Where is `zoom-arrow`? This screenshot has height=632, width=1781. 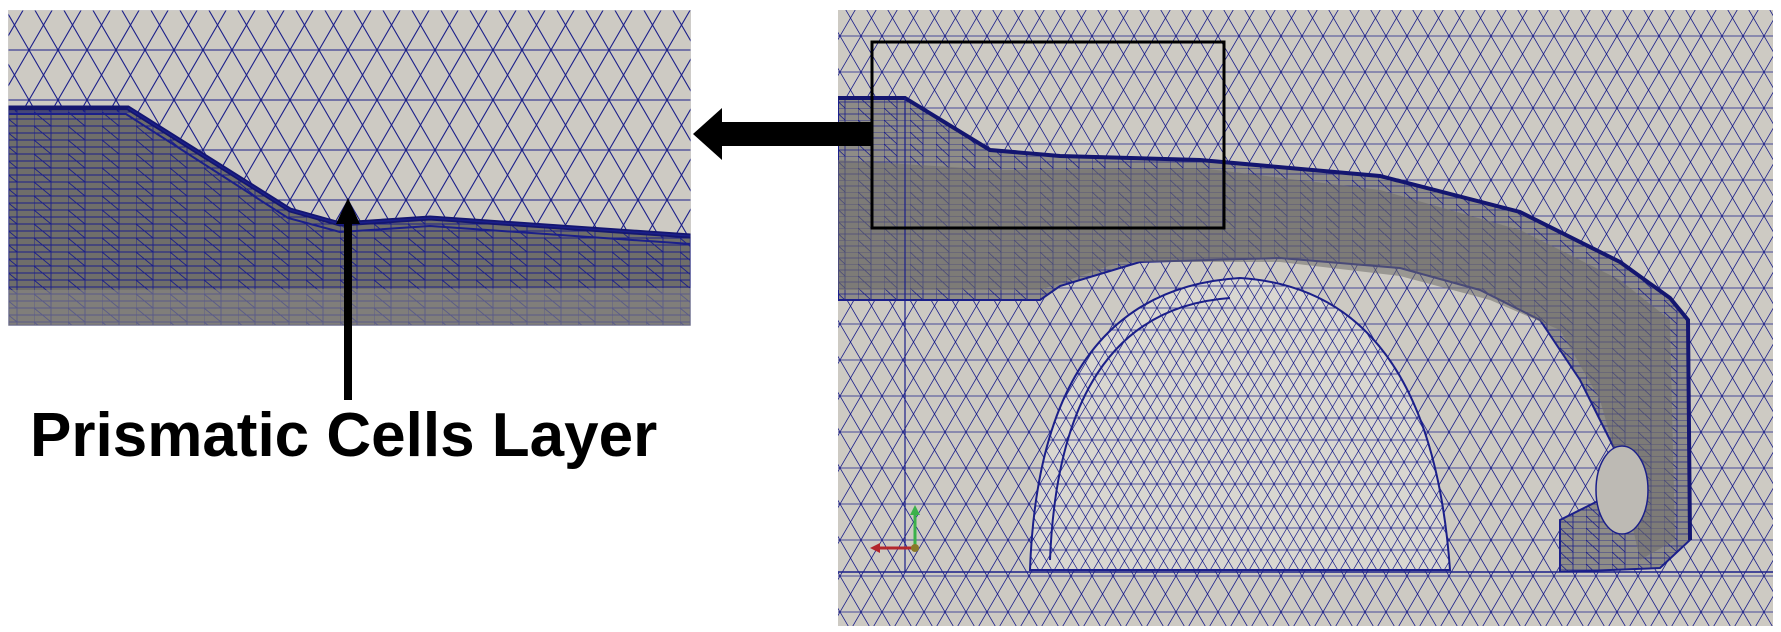
zoom-arrow is located at coordinates (782, 134).